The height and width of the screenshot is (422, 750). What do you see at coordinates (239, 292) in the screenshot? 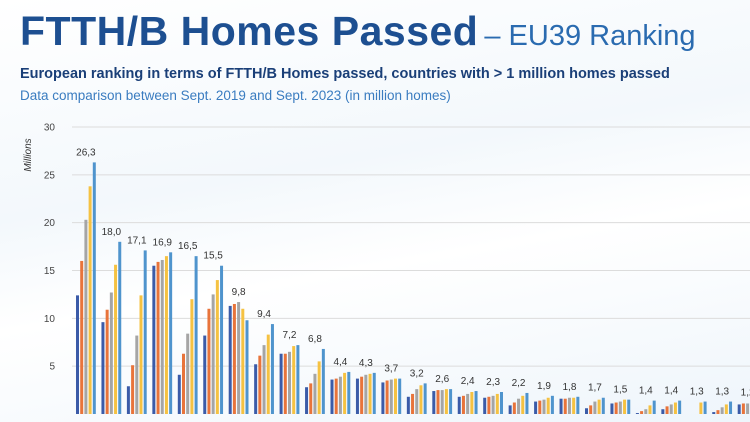
I see `data-label: 9,8` at bounding box center [239, 292].